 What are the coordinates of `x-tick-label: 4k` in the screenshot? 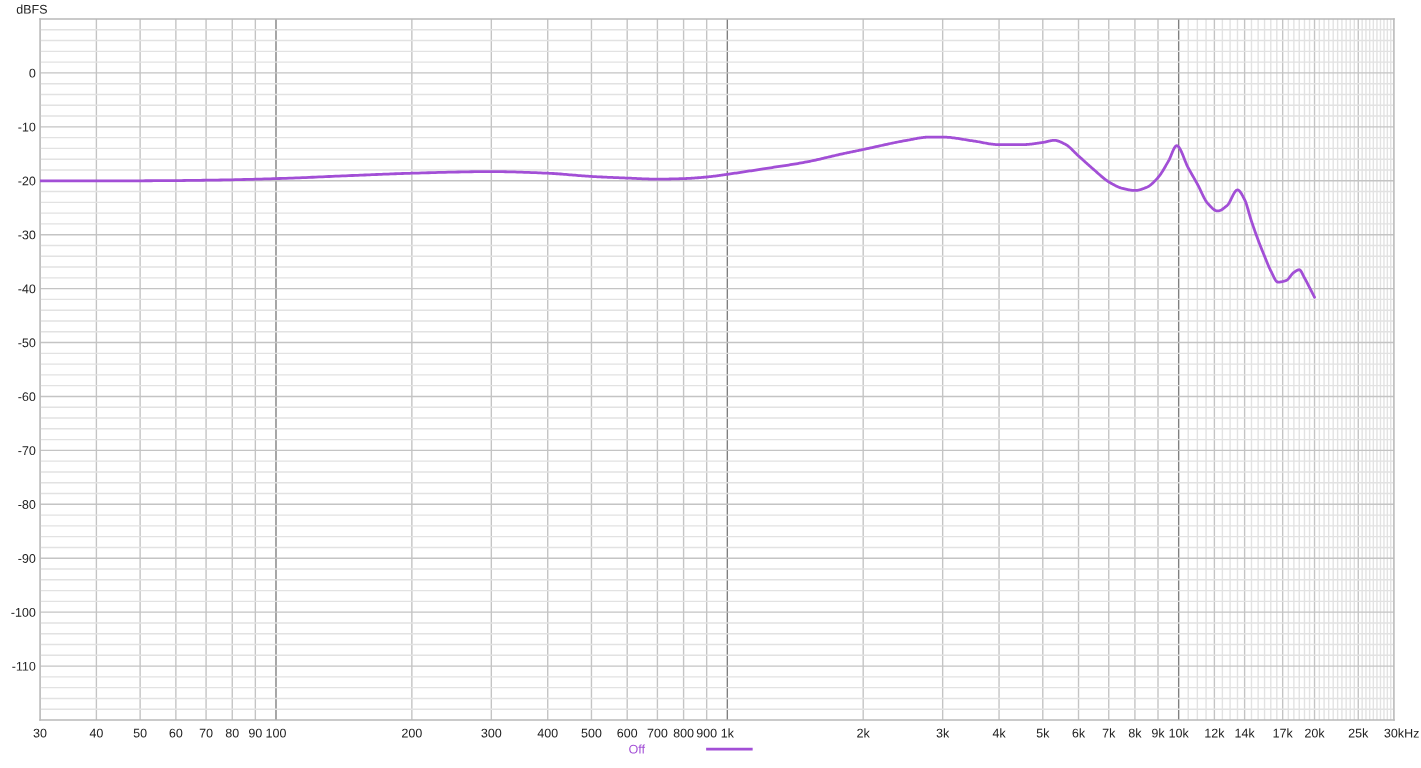 It's located at (999, 733).